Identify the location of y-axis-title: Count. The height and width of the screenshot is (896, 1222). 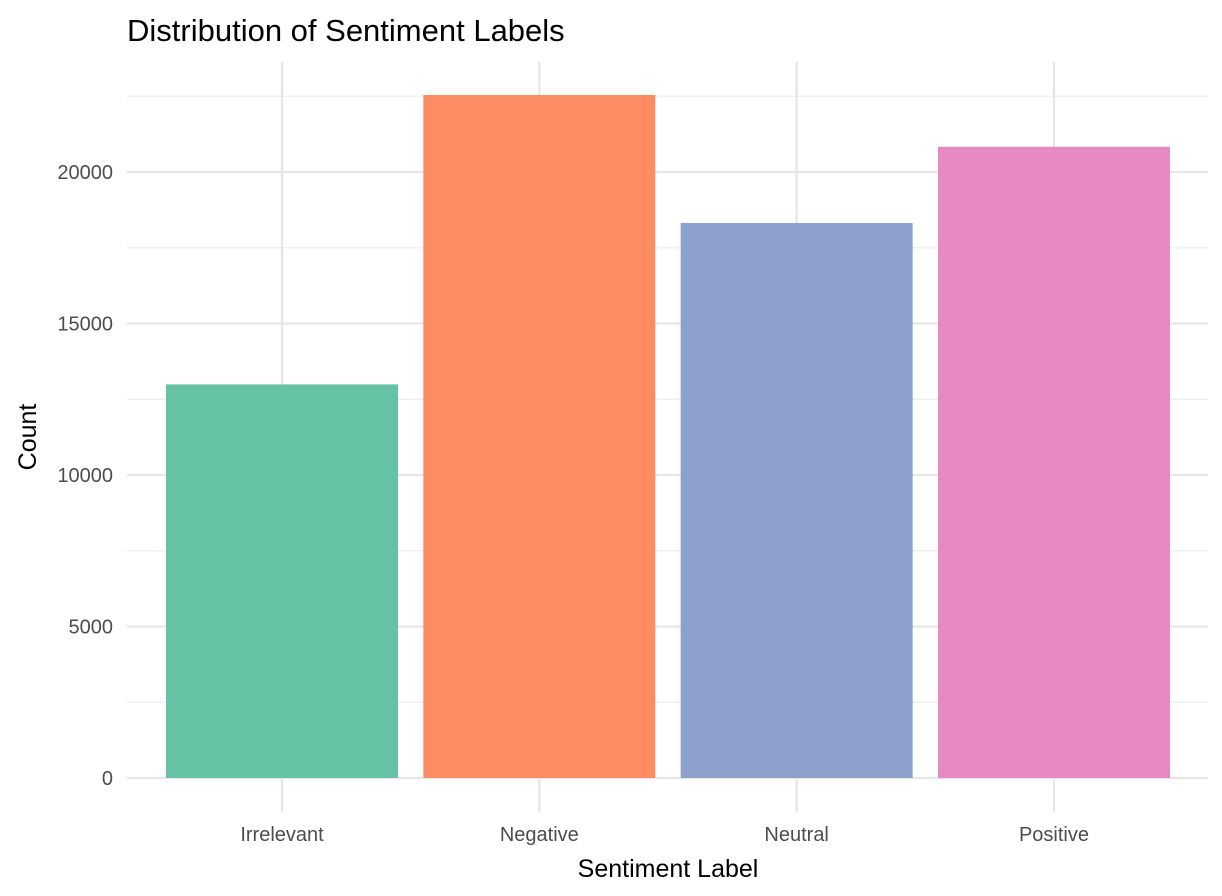
(28, 437).